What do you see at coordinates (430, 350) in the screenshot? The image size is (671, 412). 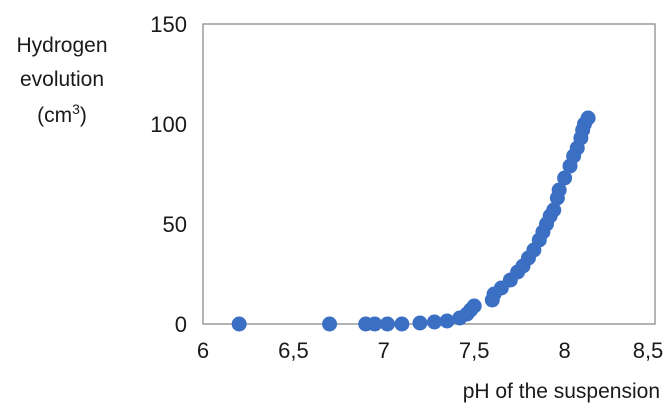 I see `x-axis-ticks: 6 6,5 7 7,5 8 8,5` at bounding box center [430, 350].